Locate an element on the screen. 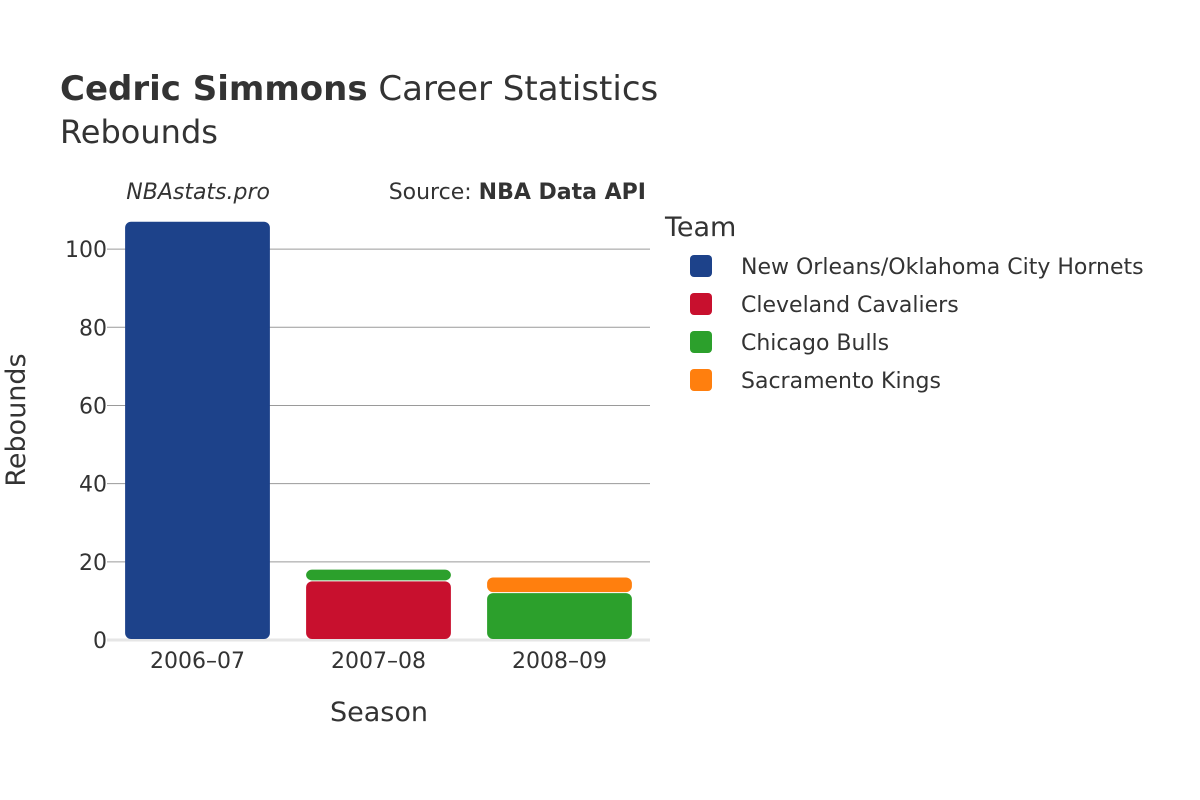 The width and height of the screenshot is (1200, 800). x-tick-label: 2008–09 is located at coordinates (559, 661).